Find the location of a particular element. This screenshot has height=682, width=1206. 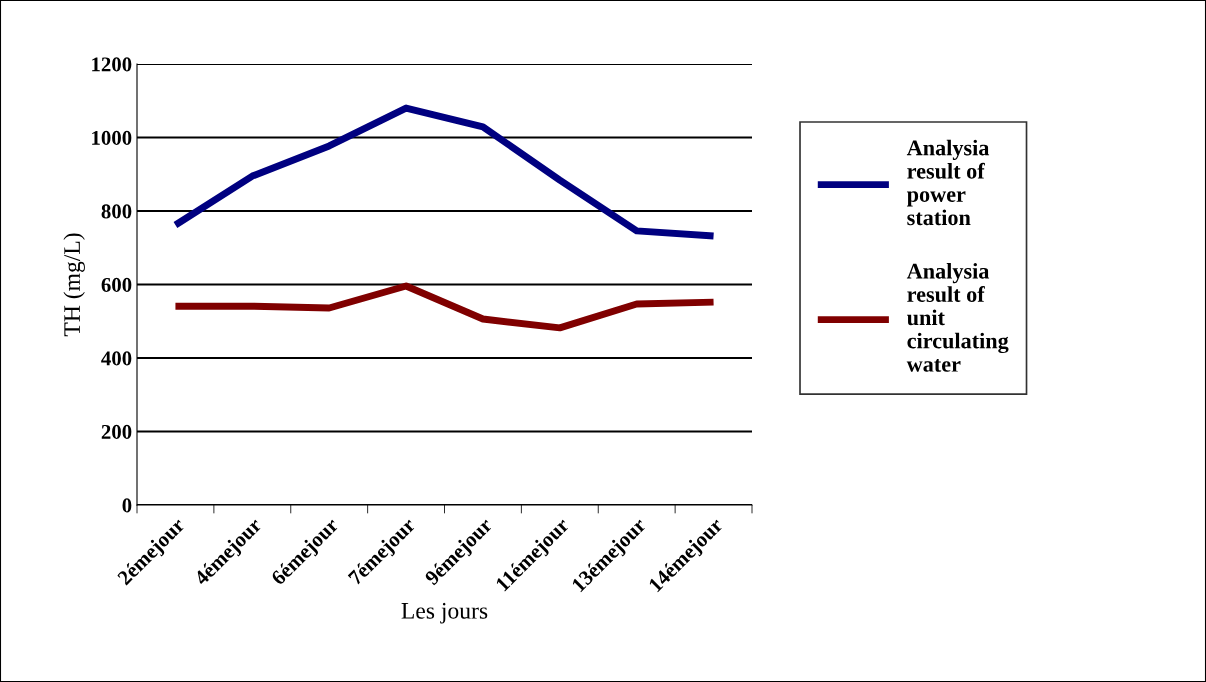

y-tick-label: 1000 is located at coordinates (112, 137).